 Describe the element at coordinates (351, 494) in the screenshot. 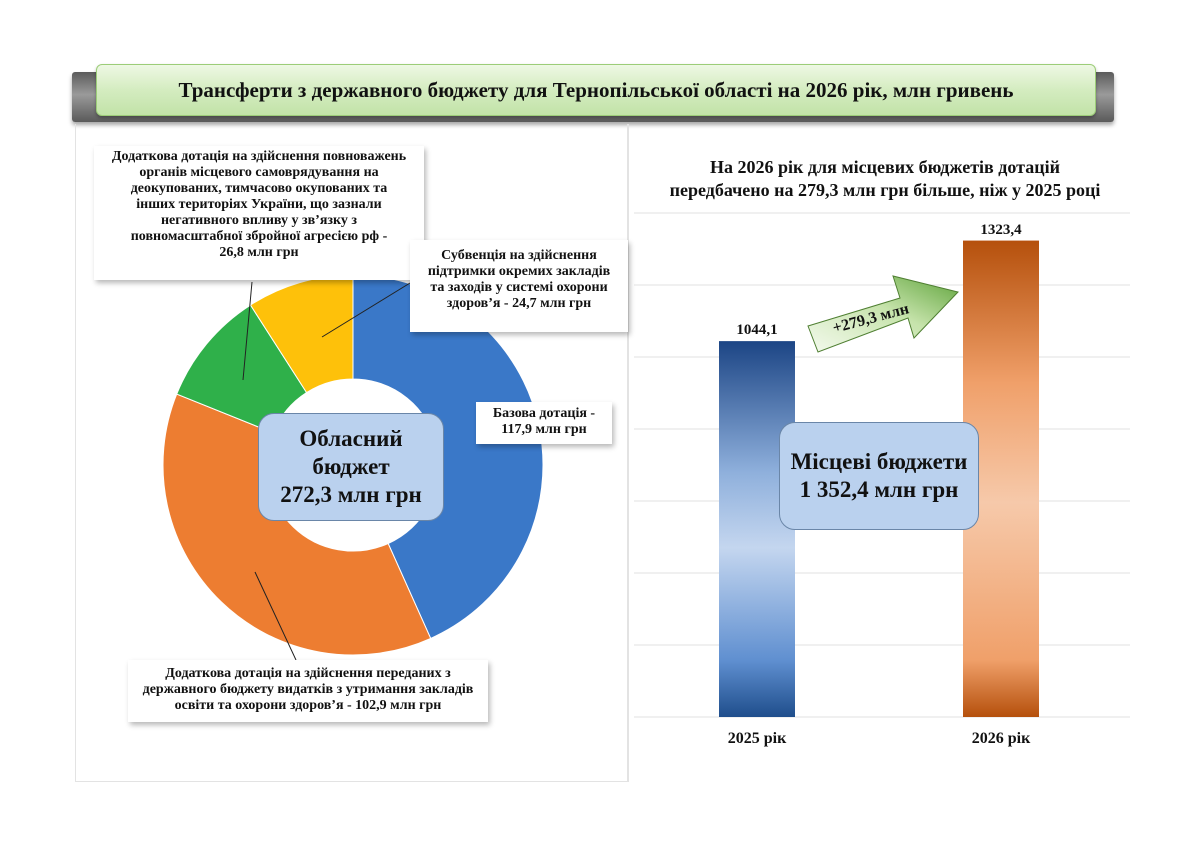

I see `donut-center-line: 272,3 млн грн` at that location.